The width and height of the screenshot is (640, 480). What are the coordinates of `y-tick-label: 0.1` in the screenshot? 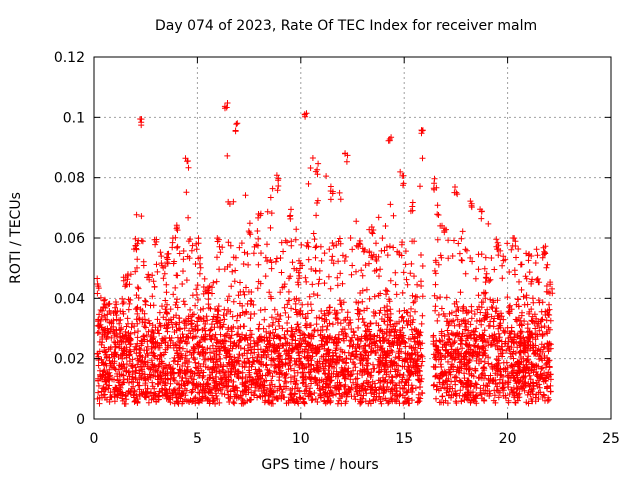 It's located at (74, 118).